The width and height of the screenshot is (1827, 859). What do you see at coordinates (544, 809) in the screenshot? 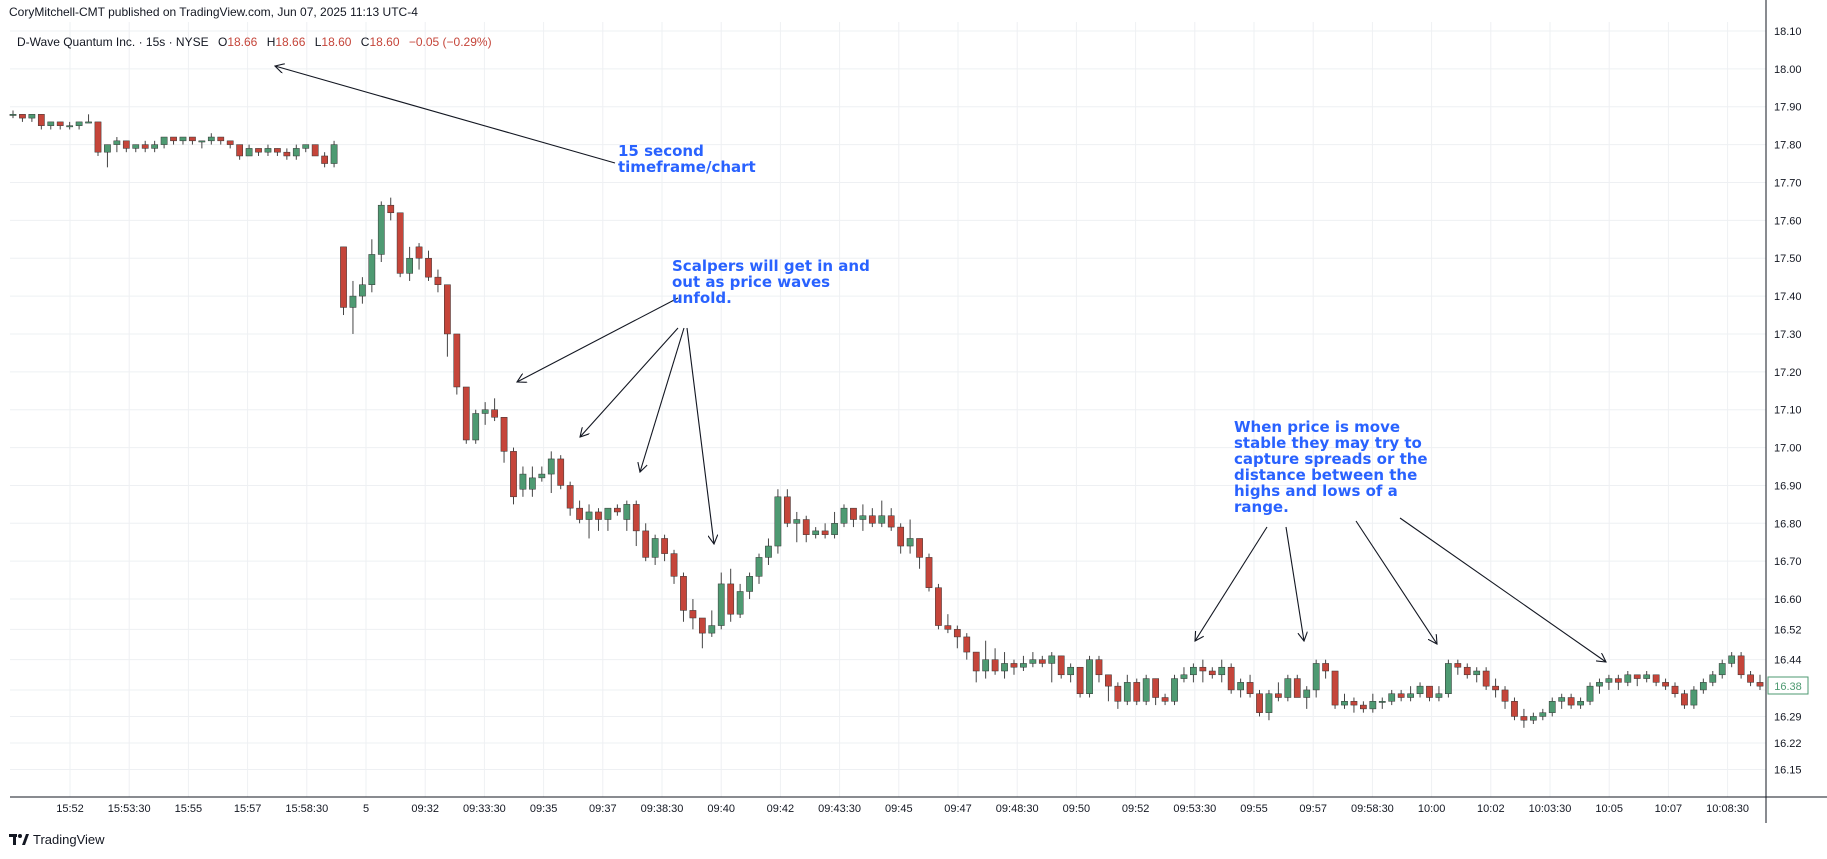
I see `x-tick-label: 09:35` at bounding box center [544, 809].